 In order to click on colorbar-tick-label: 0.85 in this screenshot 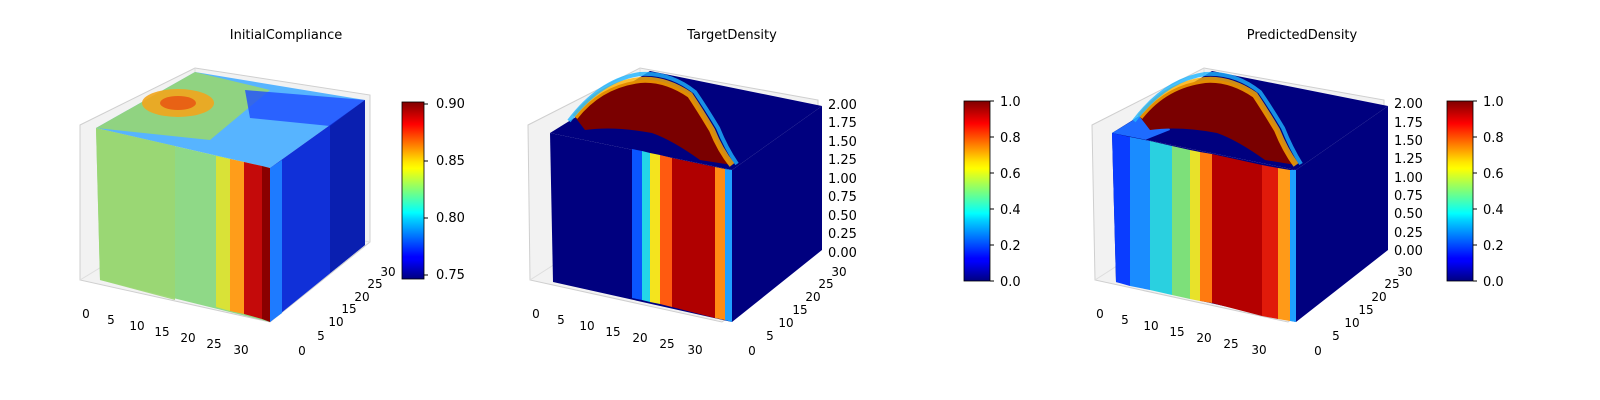, I will do `click(450, 161)`.